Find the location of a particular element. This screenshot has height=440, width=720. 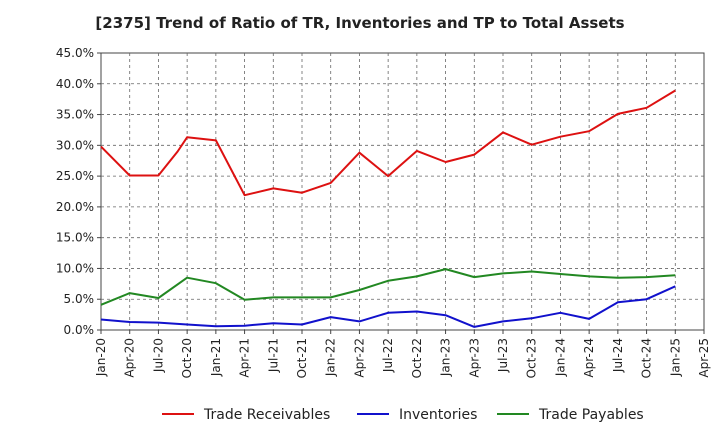

y-tick-label: 20.0% is located at coordinates (75, 207).